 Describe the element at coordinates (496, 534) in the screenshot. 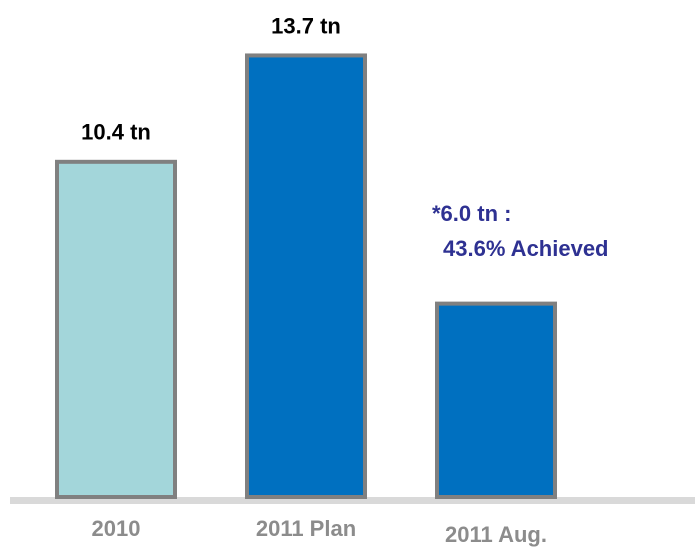

I see `x-tick-label: 2011 Aug.` at that location.